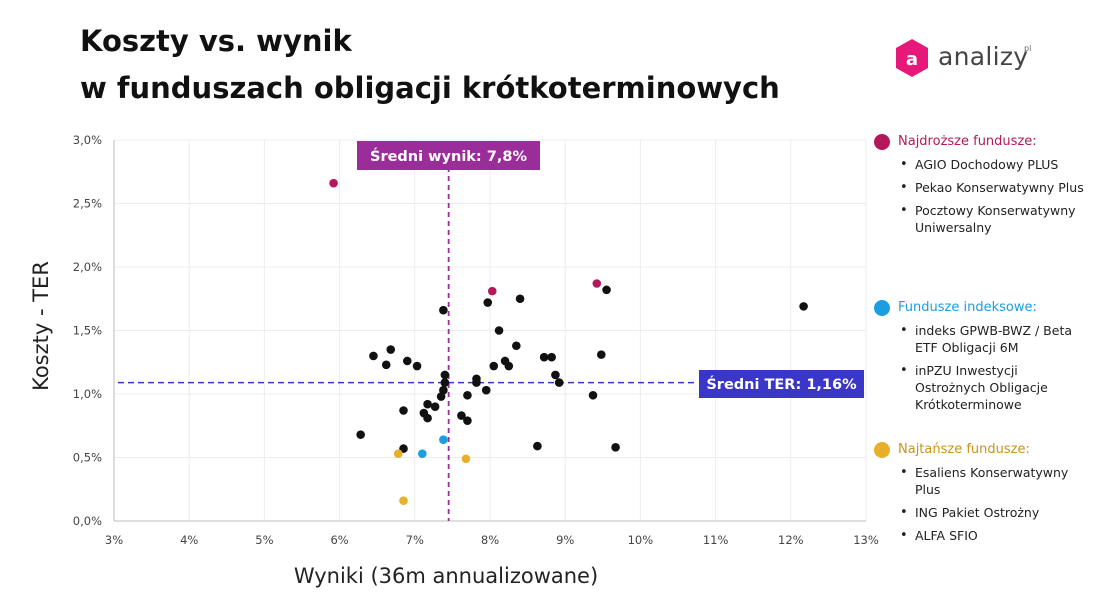  I want to click on slide-title-line-2: w funduszach obligacji krótkoterminowych, so click(430, 88).